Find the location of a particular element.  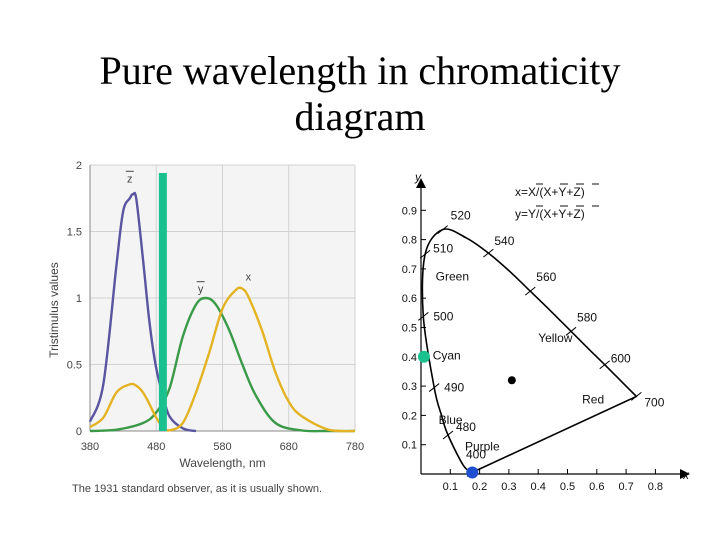

series-x-label: x is located at coordinates (249, 278).